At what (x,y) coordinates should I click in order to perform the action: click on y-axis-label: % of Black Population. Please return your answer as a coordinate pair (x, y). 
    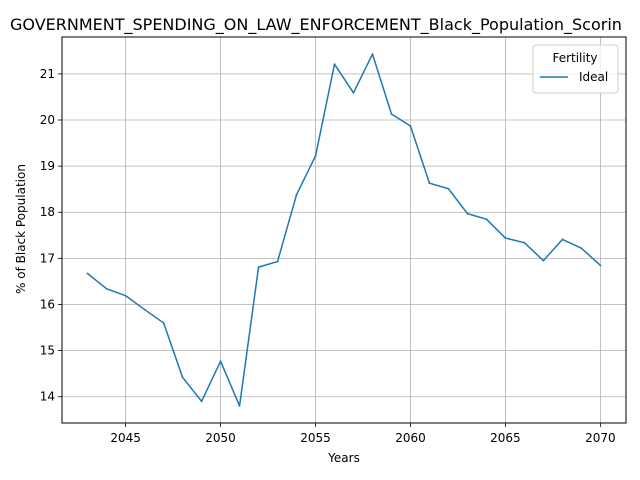
    Looking at the image, I should click on (21, 229).